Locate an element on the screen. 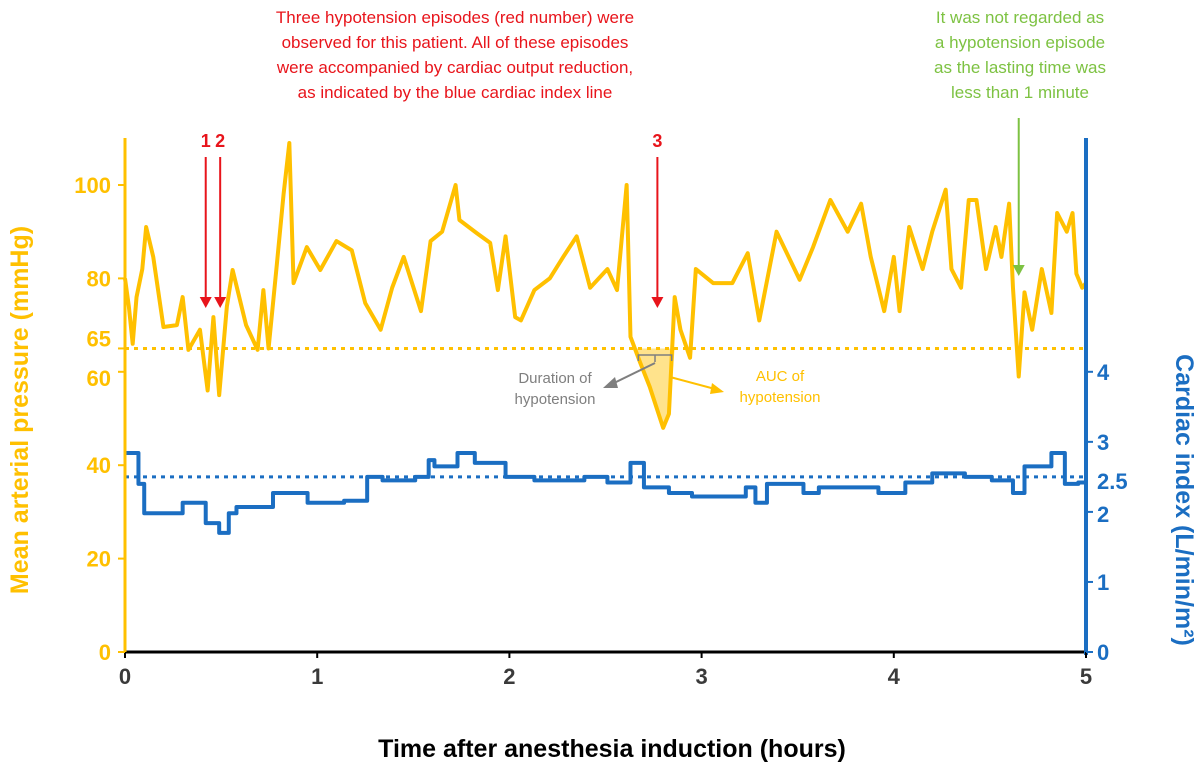 The image size is (1200, 776). left-tick-label: 100 is located at coordinates (92, 185).